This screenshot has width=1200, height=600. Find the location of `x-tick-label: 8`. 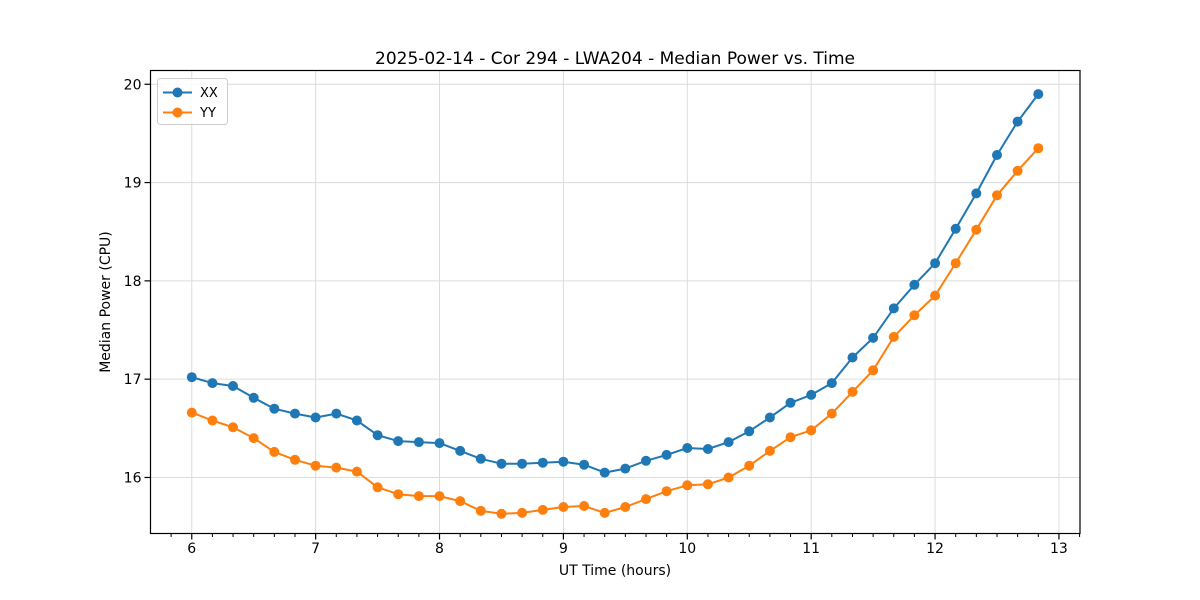

x-tick-label: 8 is located at coordinates (439, 549).